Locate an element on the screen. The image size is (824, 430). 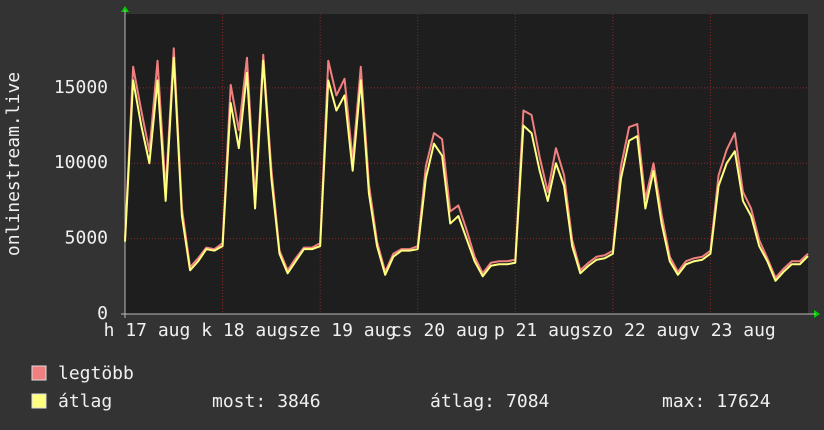
x-tick-label: szo 22 aug is located at coordinates (635, 330).